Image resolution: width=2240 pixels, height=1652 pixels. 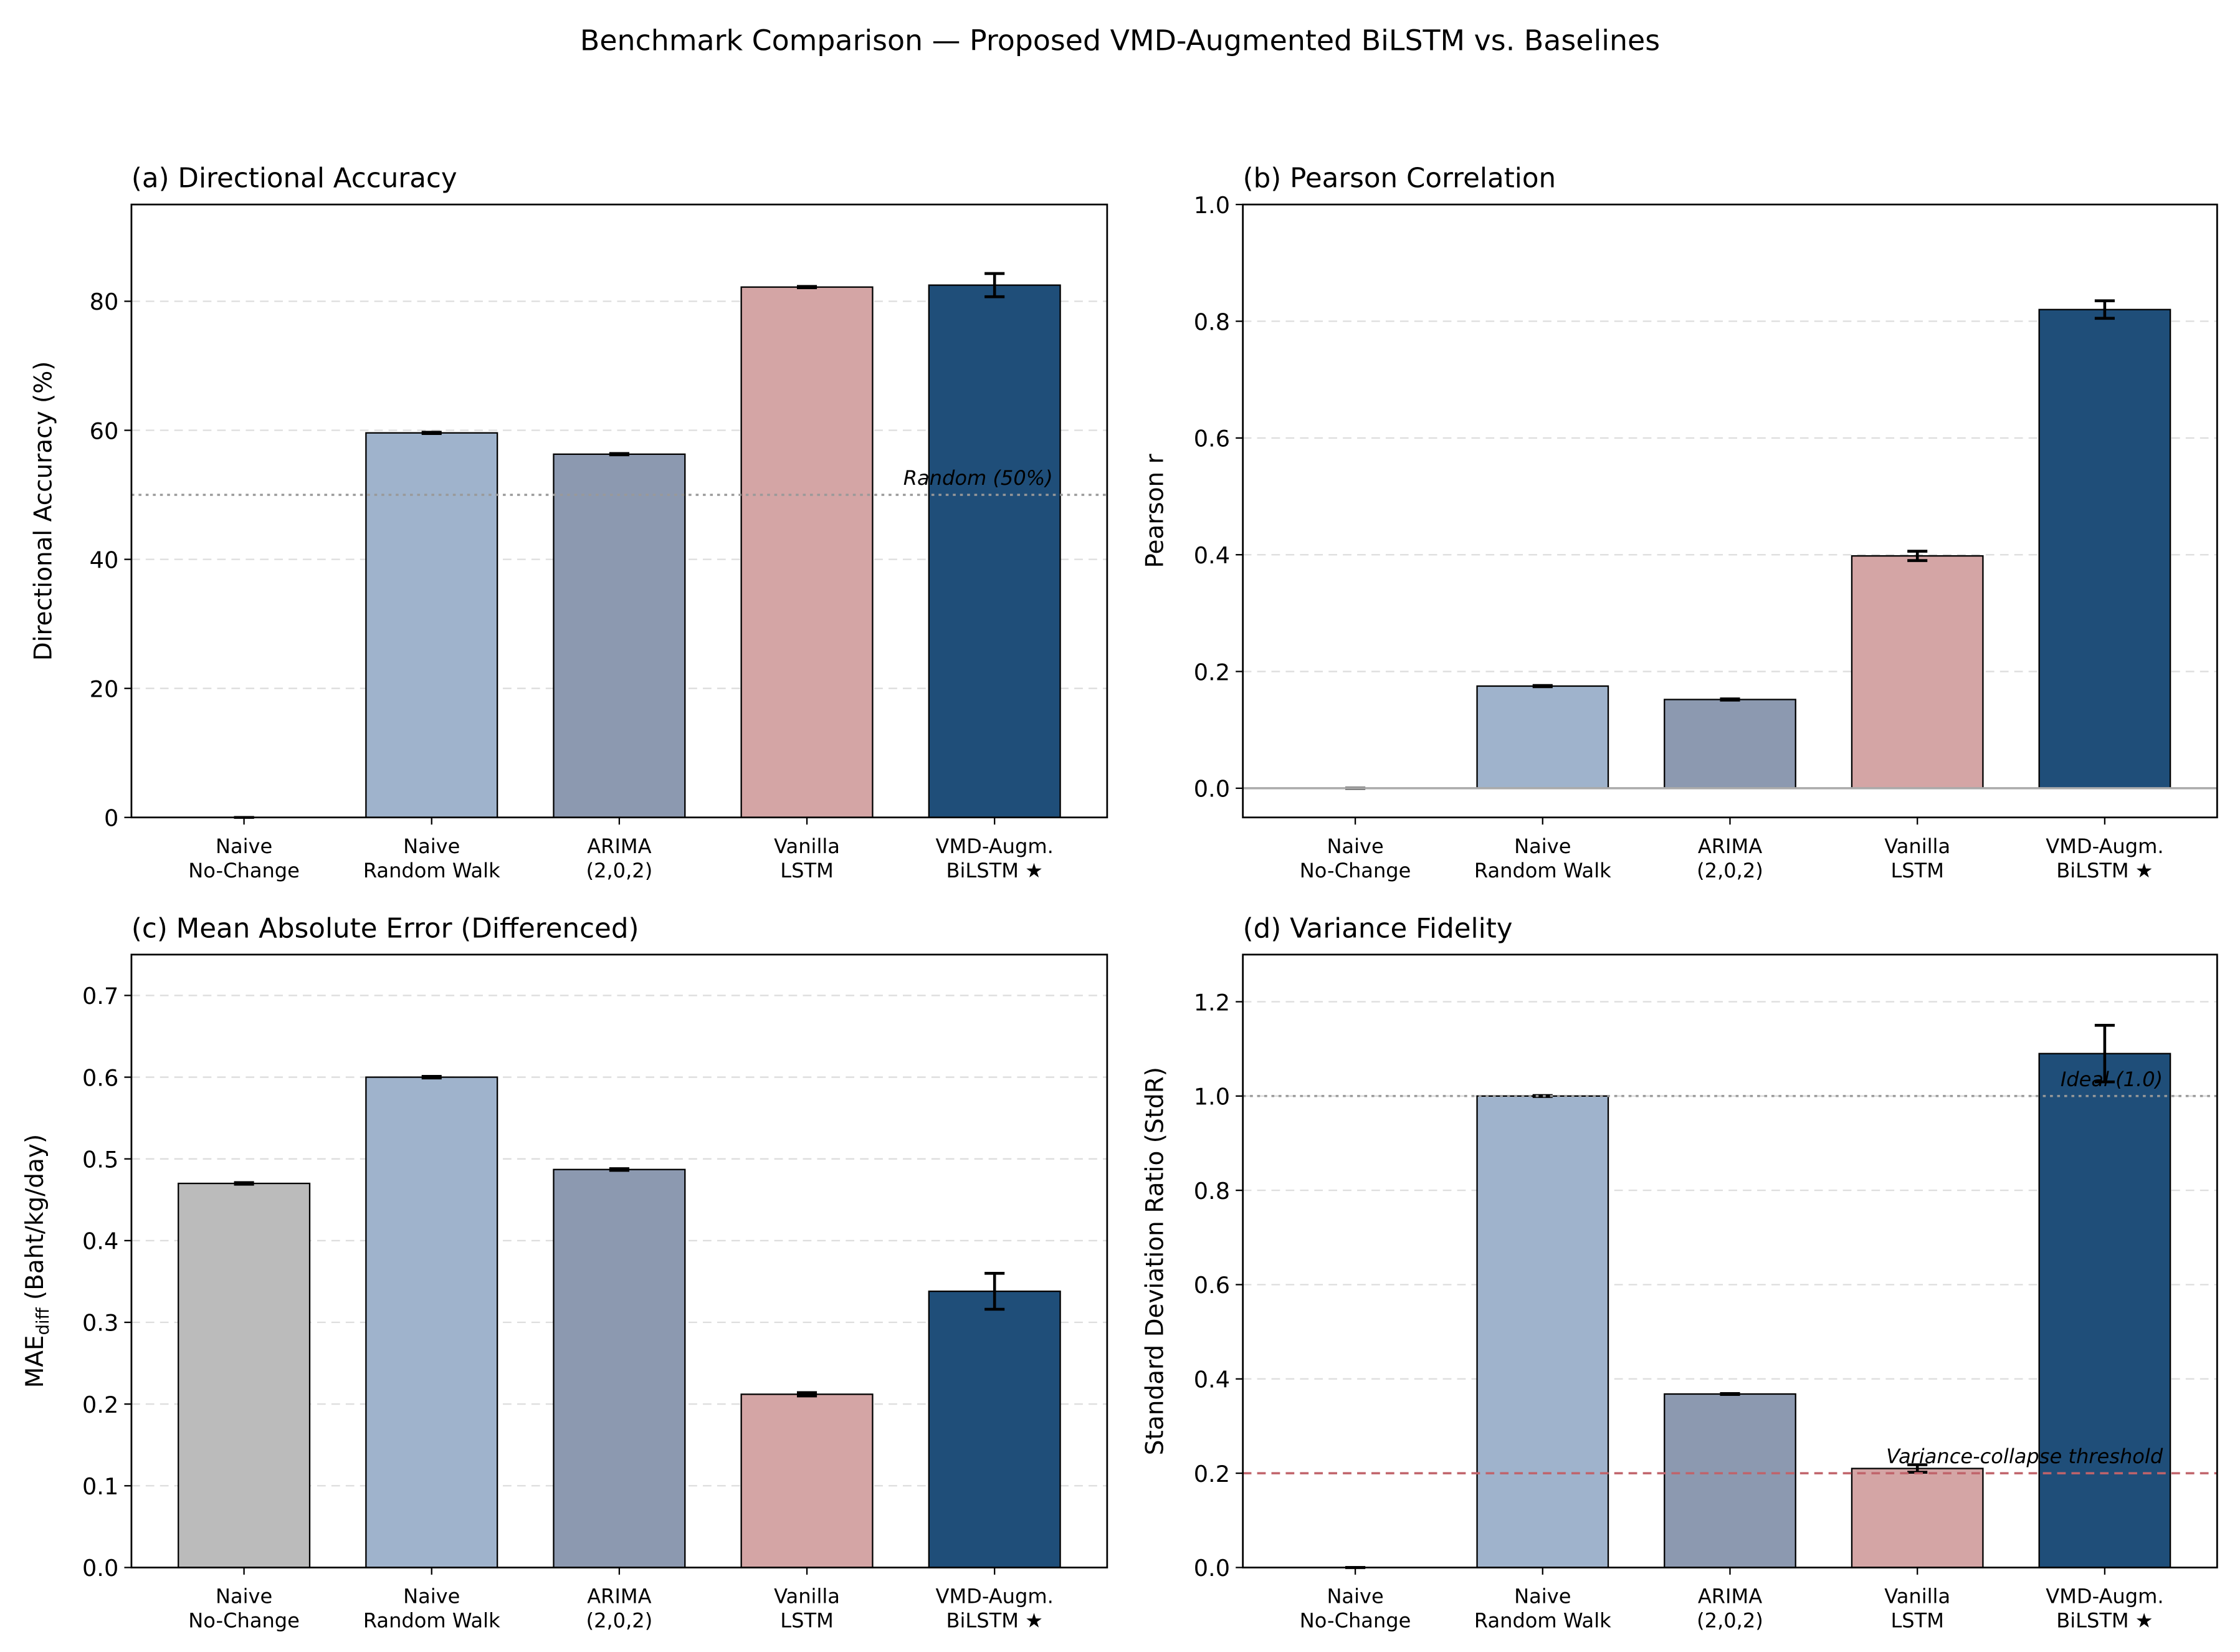 I want to click on reference-label: Variance-collapse threshold, so click(x=2024, y=1456).